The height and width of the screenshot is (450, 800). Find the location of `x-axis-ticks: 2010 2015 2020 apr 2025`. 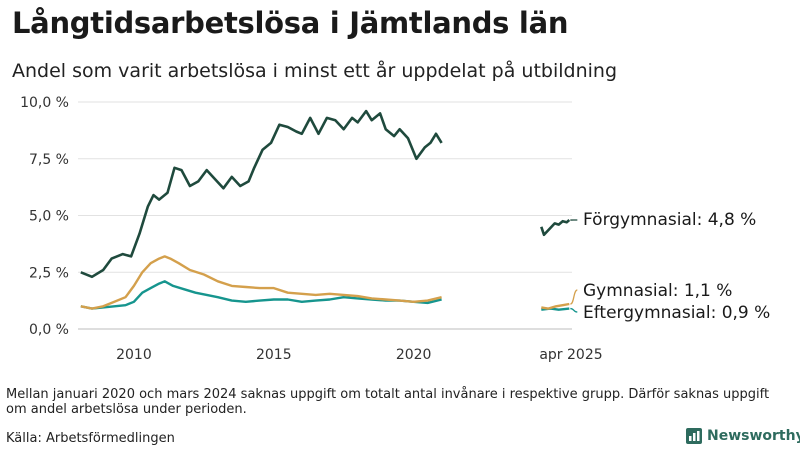

x-axis-ticks: 2010 2015 2020 apr 2025 is located at coordinates (359, 355).